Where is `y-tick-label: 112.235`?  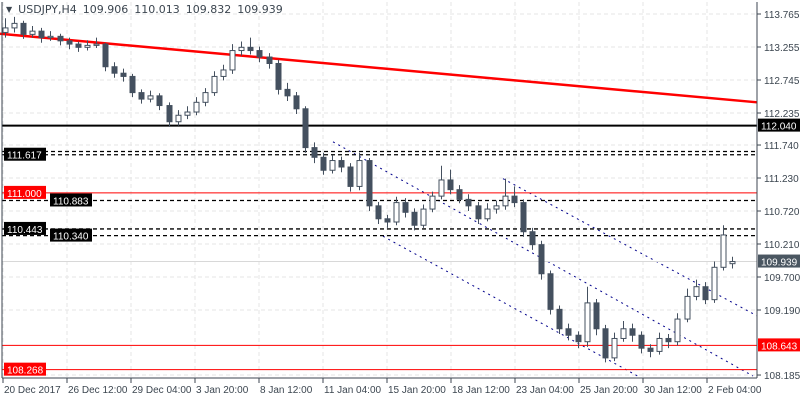 y-tick-label: 112.235 is located at coordinates (782, 114).